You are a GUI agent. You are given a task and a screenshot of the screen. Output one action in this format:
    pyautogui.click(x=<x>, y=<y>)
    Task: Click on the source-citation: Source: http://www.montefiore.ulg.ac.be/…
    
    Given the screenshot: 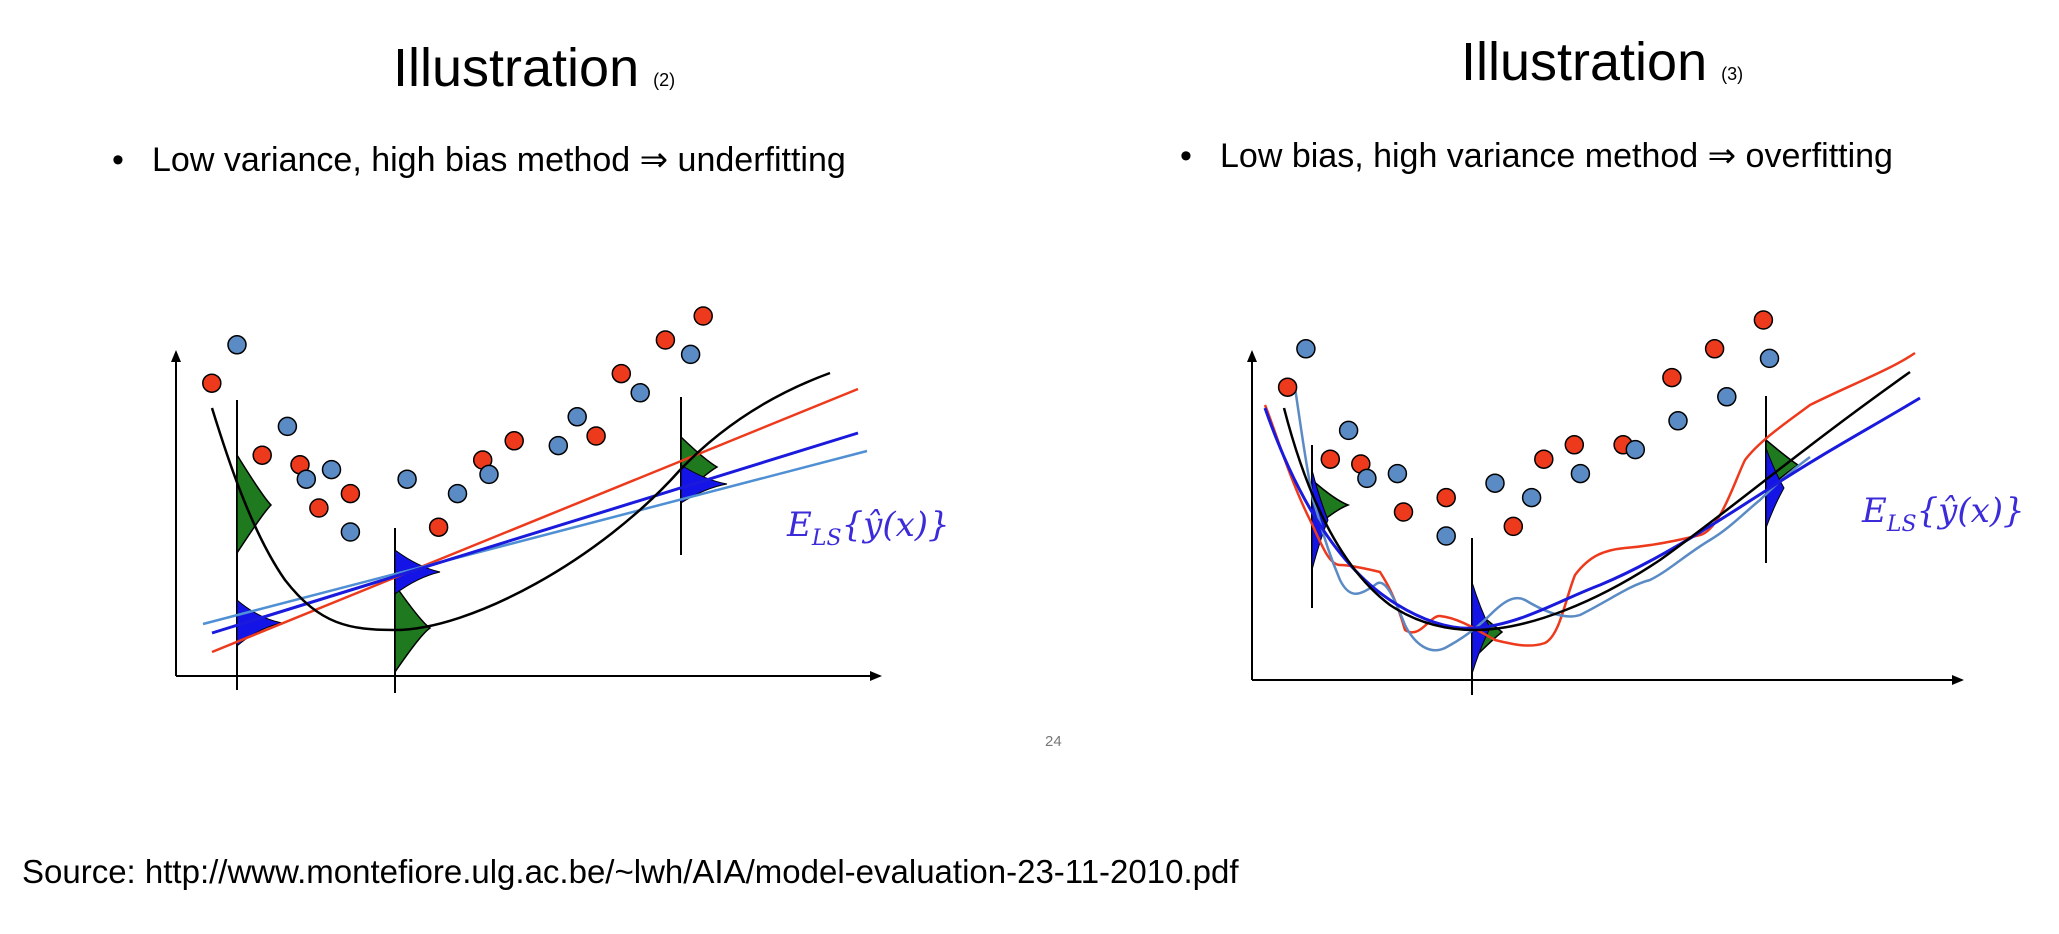 What is the action you would take?
    pyautogui.click(x=630, y=871)
    